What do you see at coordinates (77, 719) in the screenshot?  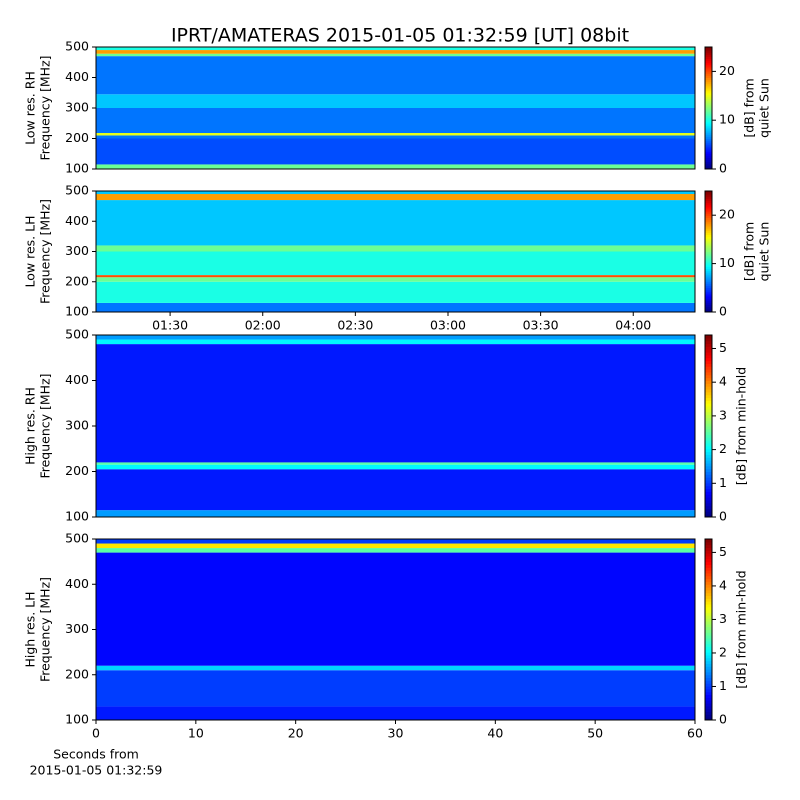 I see `y-tick-label: 100` at bounding box center [77, 719].